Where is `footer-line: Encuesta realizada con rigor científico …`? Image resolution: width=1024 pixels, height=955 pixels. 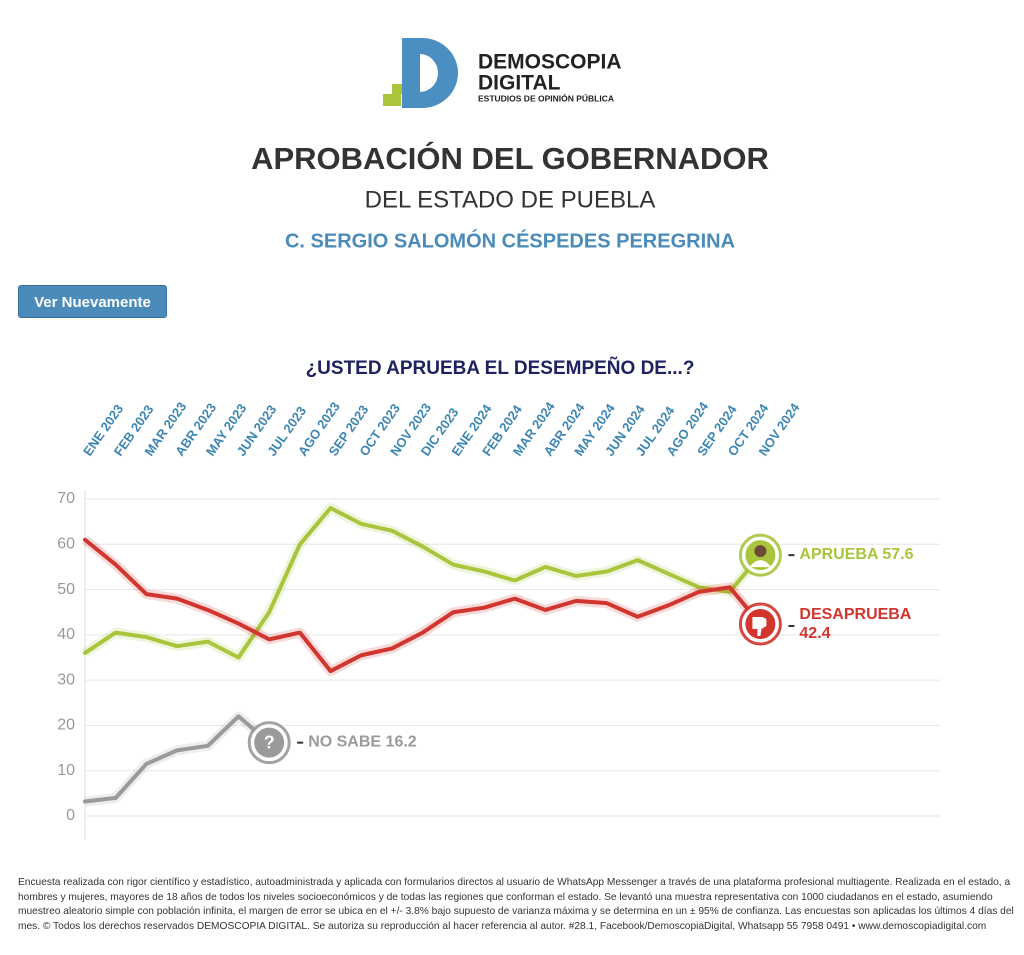
footer-line: Encuesta realizada con rigor científico … is located at coordinates (514, 882).